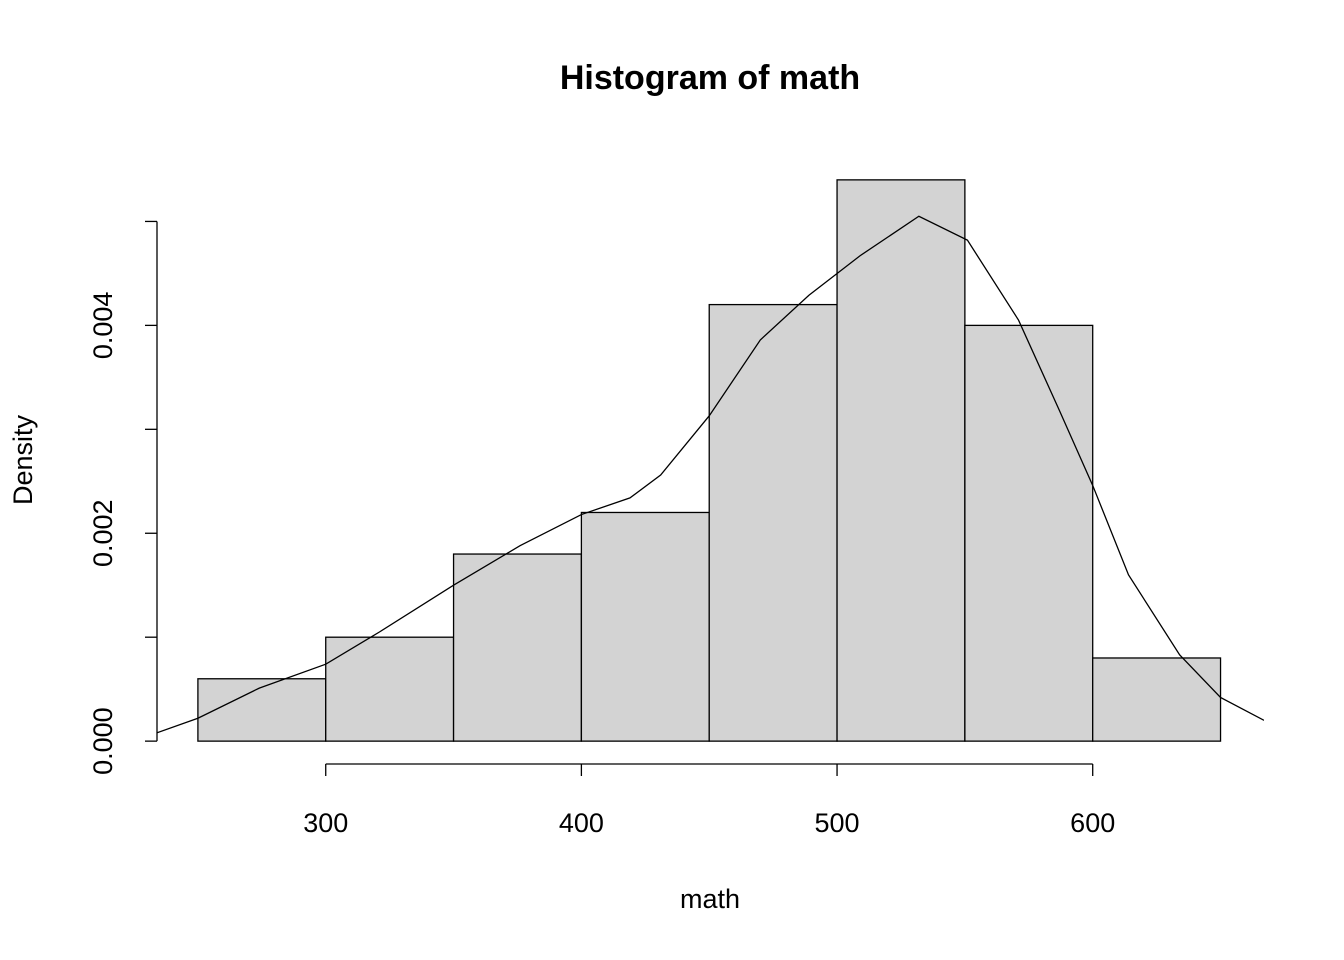 The height and width of the screenshot is (960, 1344). I want to click on y-tick-label: 0.002, so click(103, 533).